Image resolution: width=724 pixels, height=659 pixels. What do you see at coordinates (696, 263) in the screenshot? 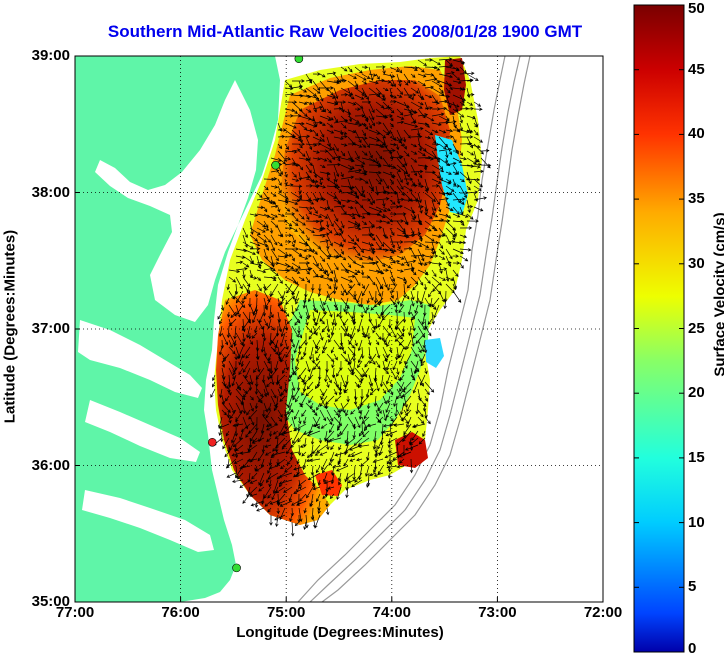
I see `colorbar-tick-label: 30` at bounding box center [696, 263].